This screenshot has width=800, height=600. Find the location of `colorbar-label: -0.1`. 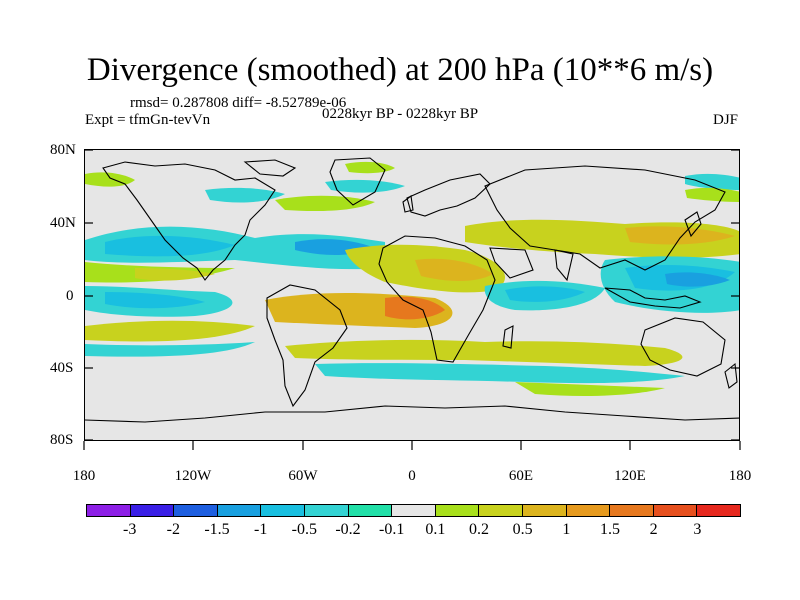

colorbar-label: -0.1 is located at coordinates (391, 529).